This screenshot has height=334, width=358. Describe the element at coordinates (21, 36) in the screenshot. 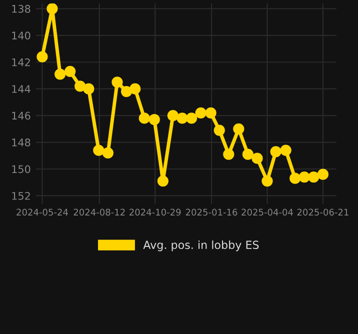

I see `y-tick-label: 140` at that location.